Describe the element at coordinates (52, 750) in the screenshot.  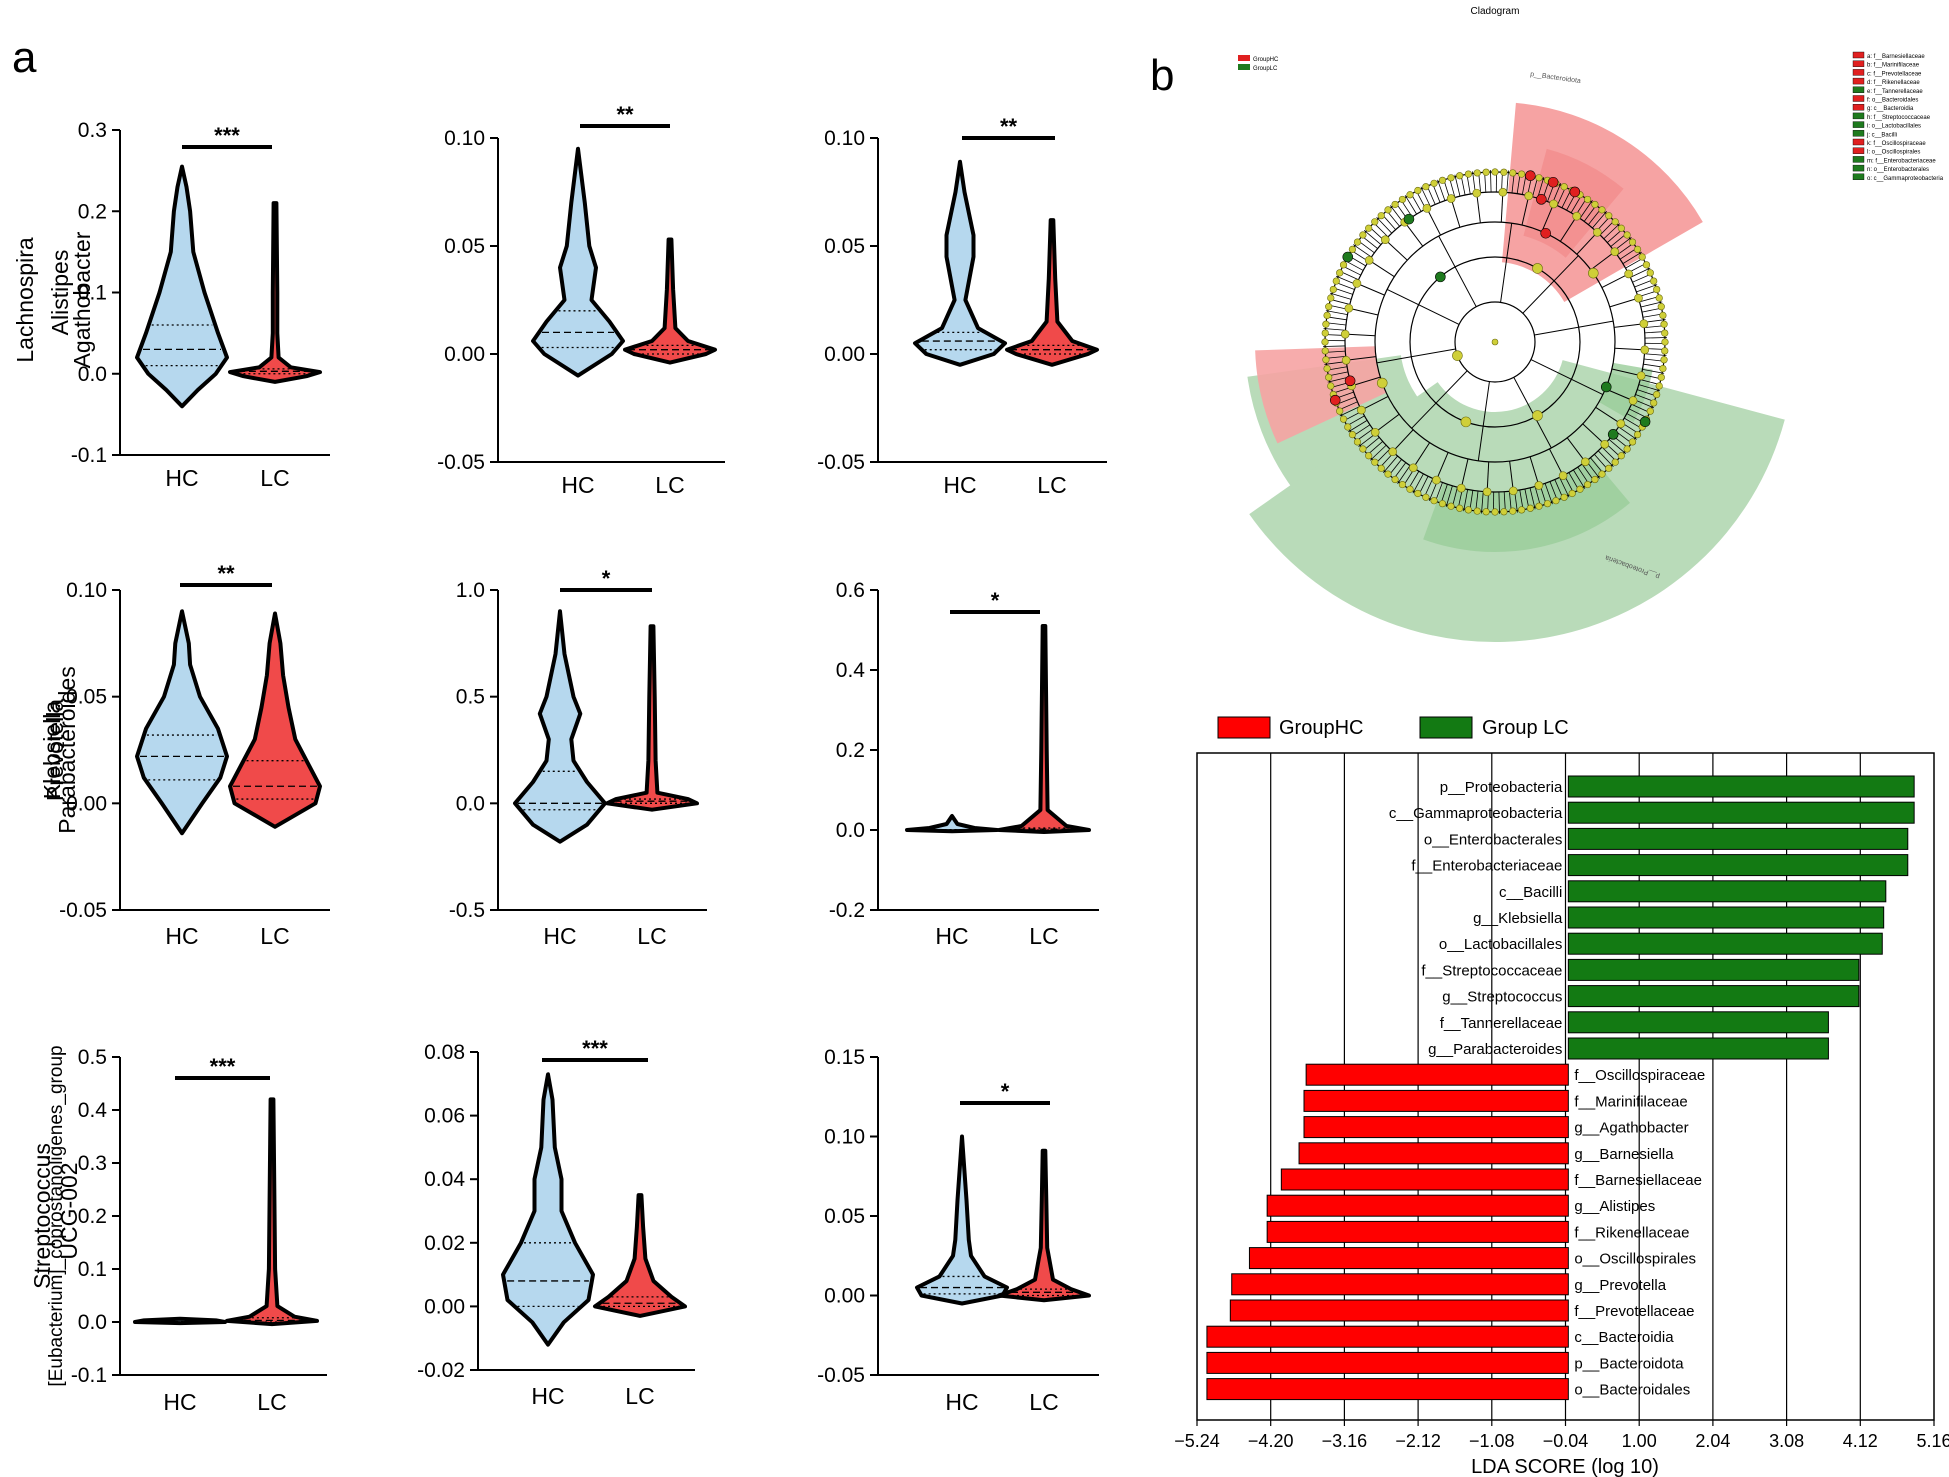
I see `y-axis-title: Klebsiella` at that location.